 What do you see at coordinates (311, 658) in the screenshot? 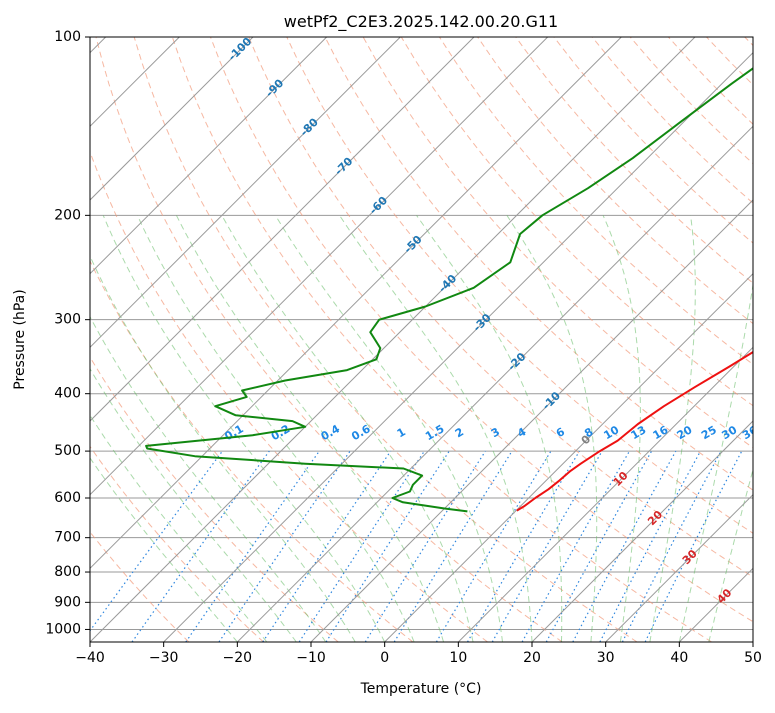
I see `x-tick-label: −10` at bounding box center [311, 658].